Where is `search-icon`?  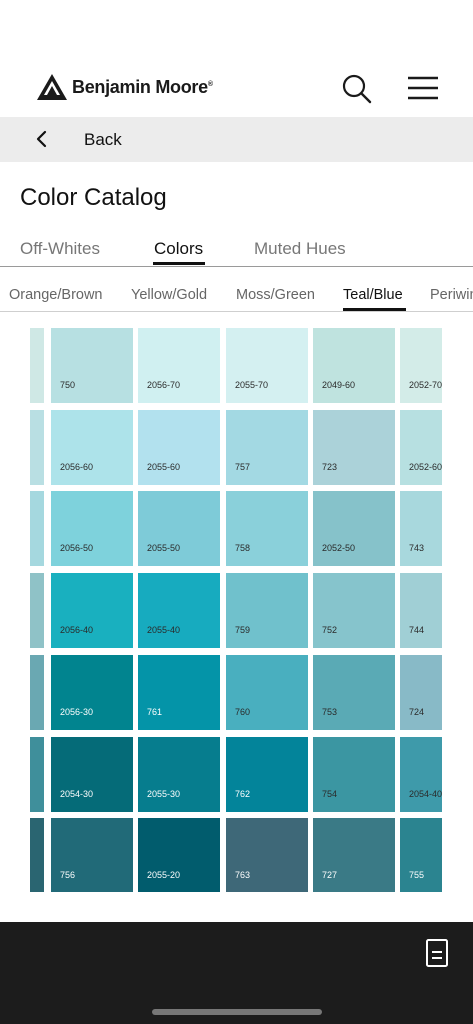 search-icon is located at coordinates (357, 89).